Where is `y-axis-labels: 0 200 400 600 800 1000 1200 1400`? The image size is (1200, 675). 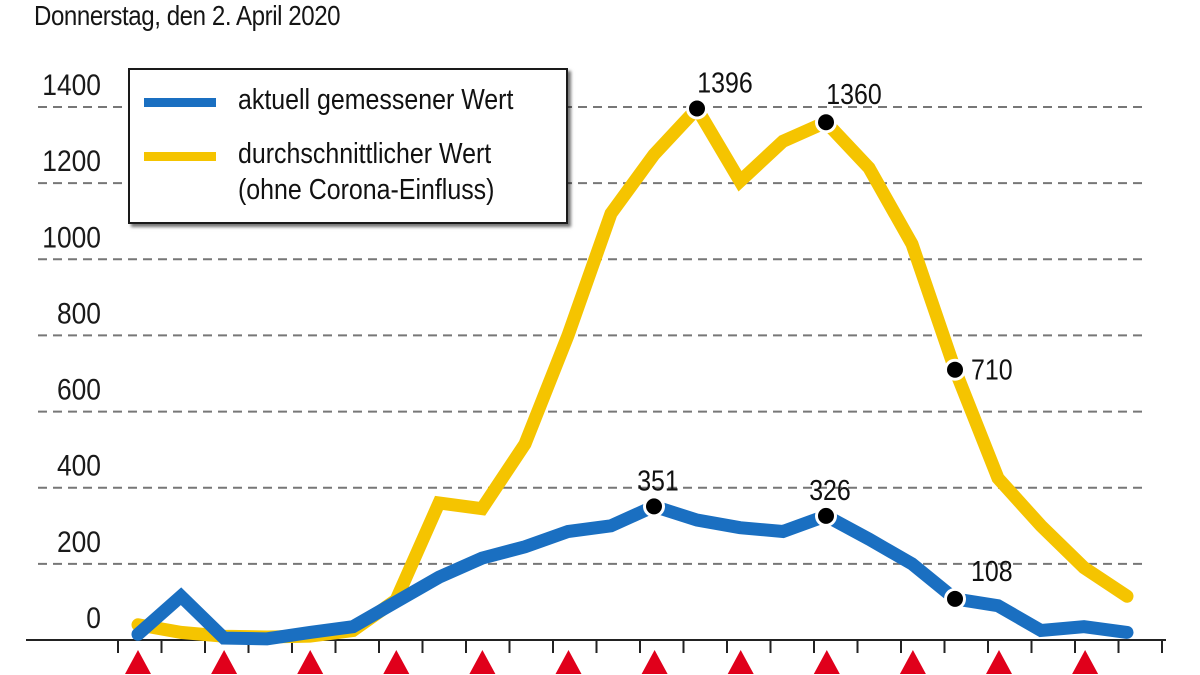 y-axis-labels: 0 200 400 600 800 1000 1200 1400 is located at coordinates (71, 350).